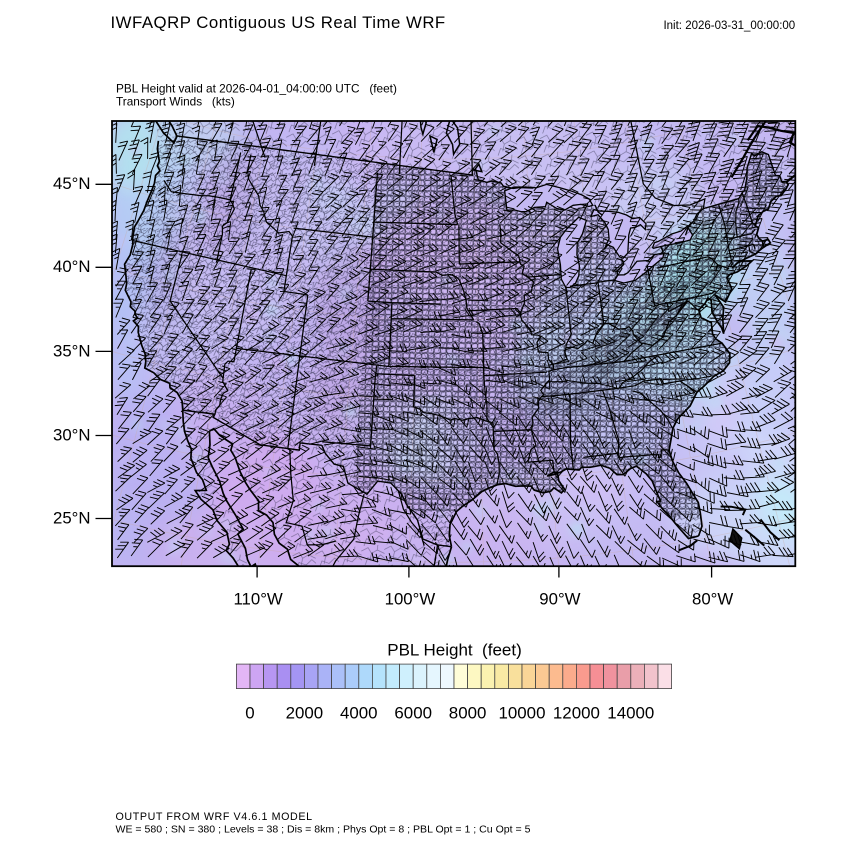  I want to click on svg-text: 14000, so click(630, 712).